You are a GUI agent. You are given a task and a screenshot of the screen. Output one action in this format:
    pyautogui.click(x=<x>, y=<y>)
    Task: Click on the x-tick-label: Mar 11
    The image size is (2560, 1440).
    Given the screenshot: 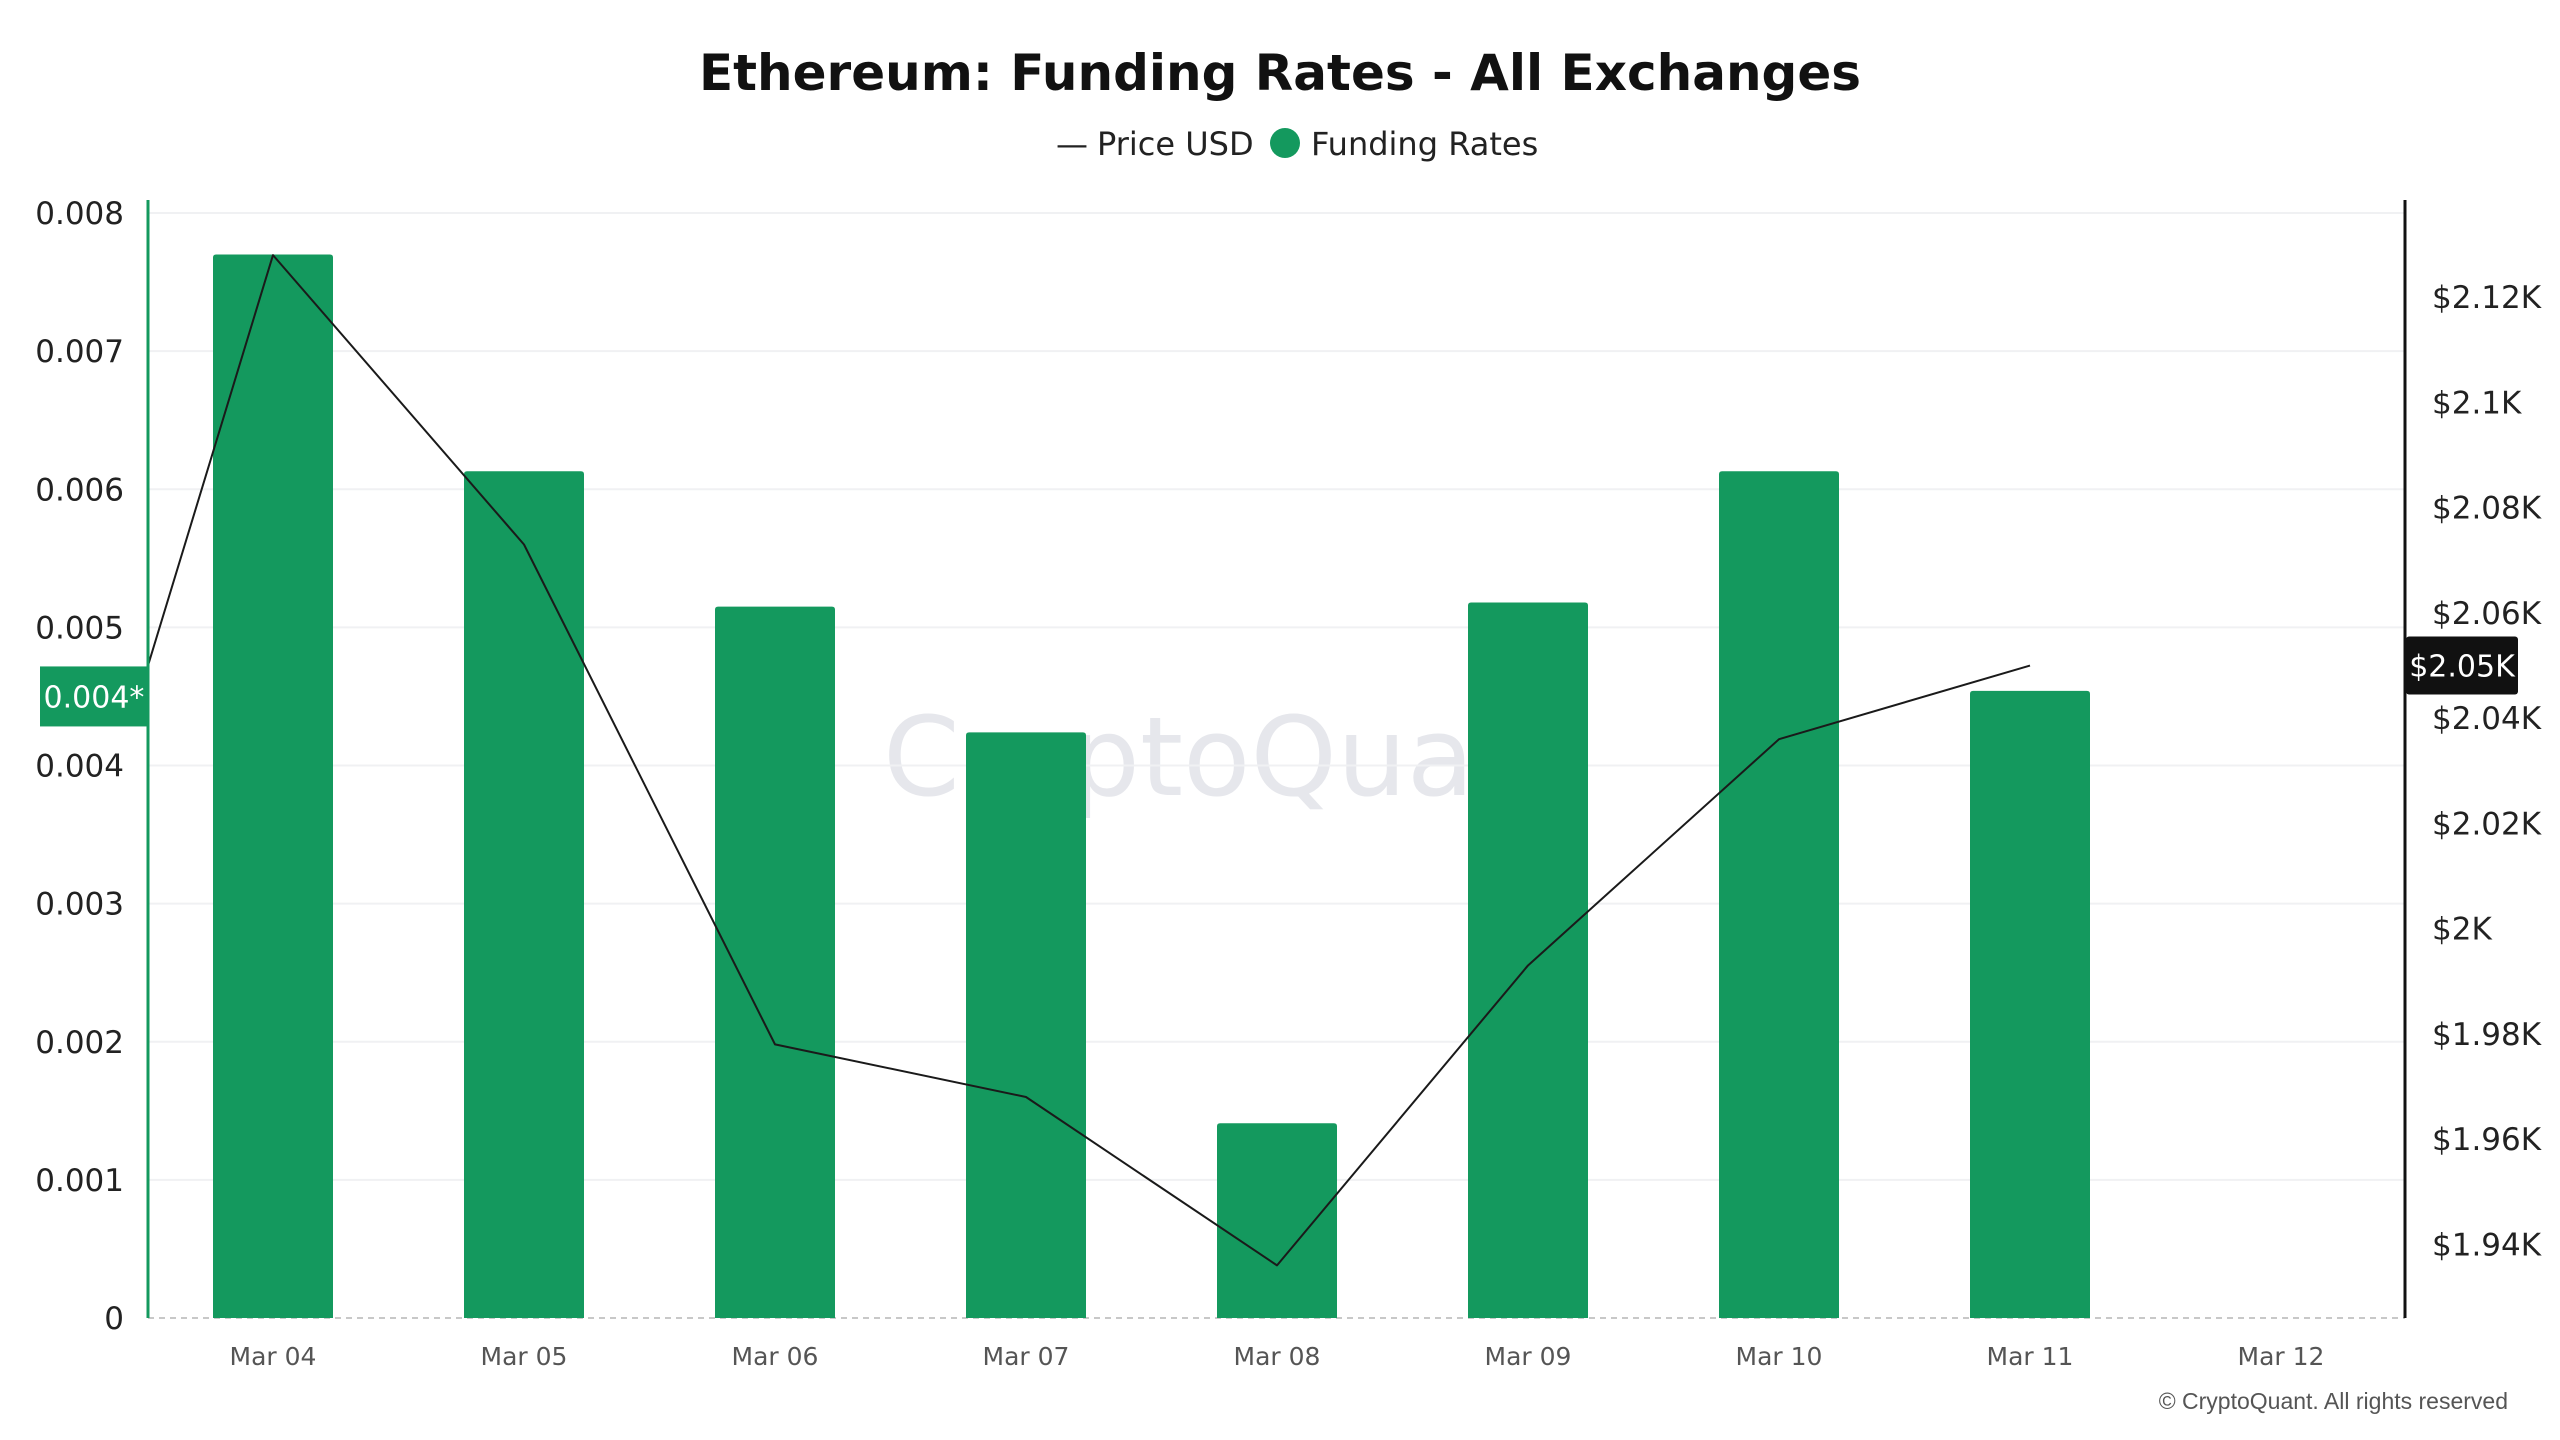 What is the action you would take?
    pyautogui.click(x=2030, y=1356)
    